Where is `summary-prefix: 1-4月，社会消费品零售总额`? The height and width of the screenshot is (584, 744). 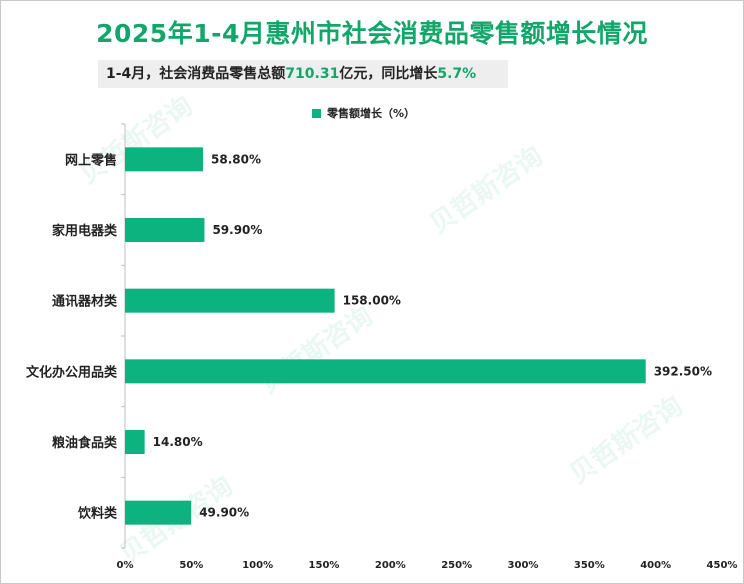 summary-prefix: 1-4月，社会消费品零售总额 is located at coordinates (196, 74).